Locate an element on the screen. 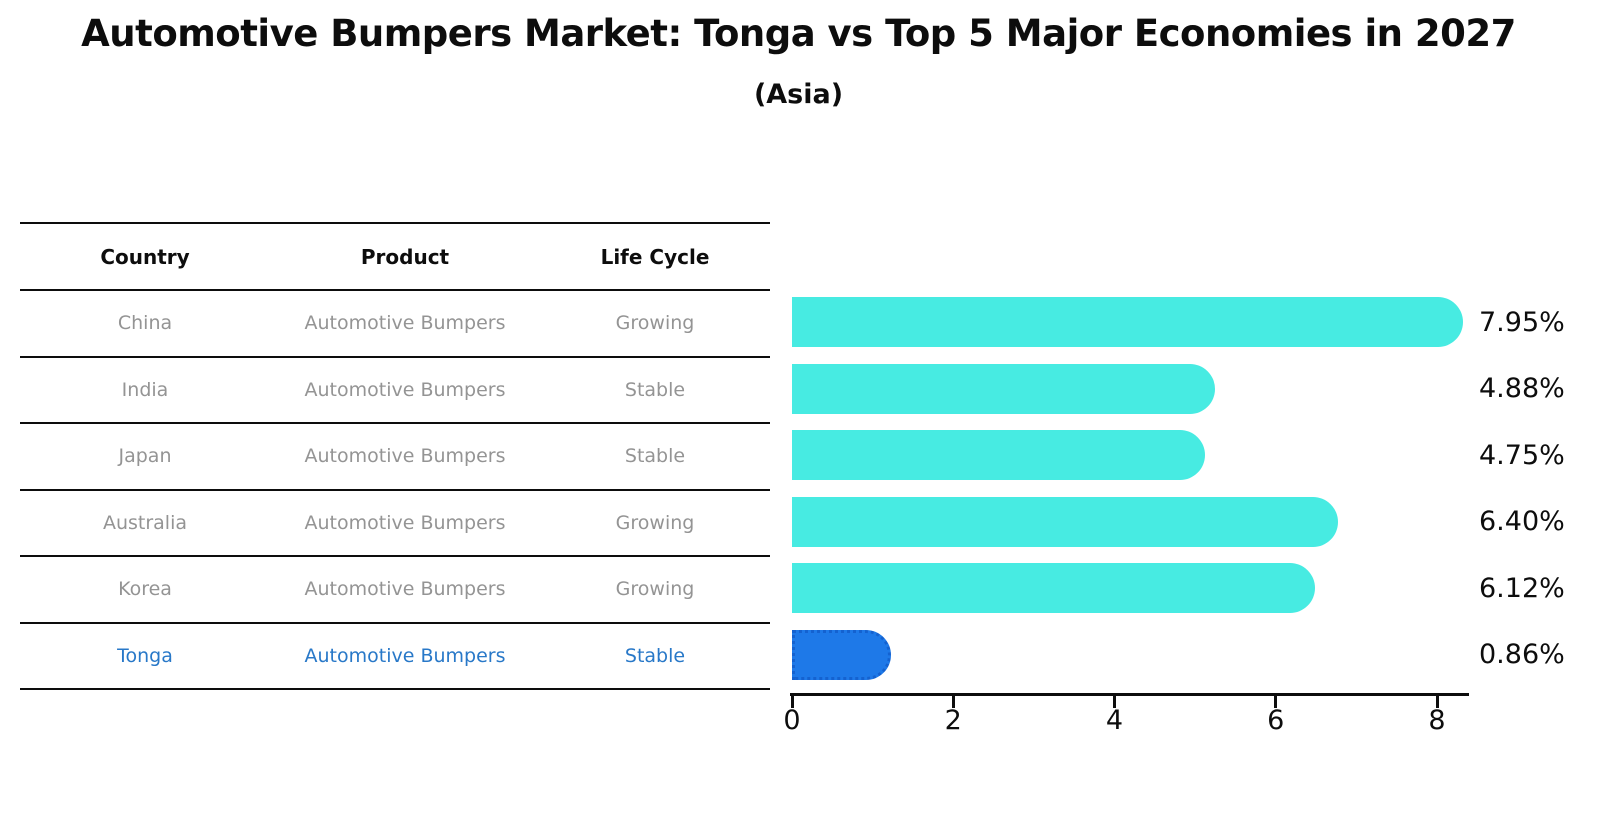 This screenshot has height=823, width=1597. table-header-country: Country is located at coordinates (145, 256).